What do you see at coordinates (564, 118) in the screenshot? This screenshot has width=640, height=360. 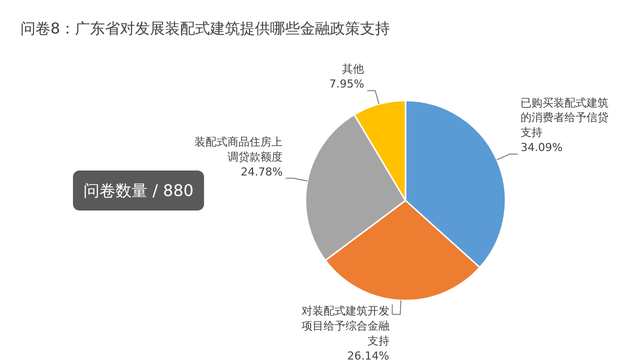 I see `slice-label: 已购买装配式建筑的消费者给予信贷支持` at bounding box center [564, 118].